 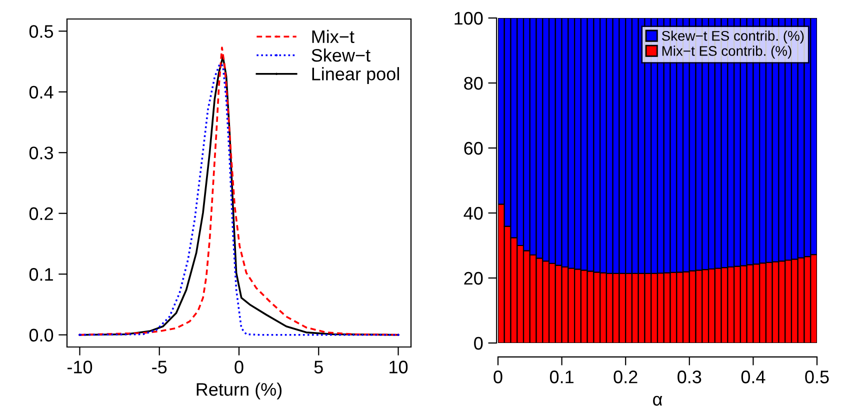 I want to click on legend-label: Skew−t, so click(x=341, y=55).